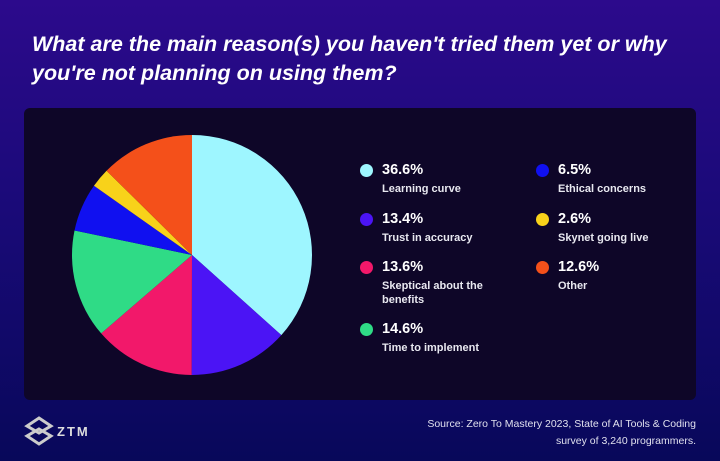 This screenshot has width=720, height=461. What do you see at coordinates (430, 348) in the screenshot?
I see `legend-label: Time to implement` at bounding box center [430, 348].